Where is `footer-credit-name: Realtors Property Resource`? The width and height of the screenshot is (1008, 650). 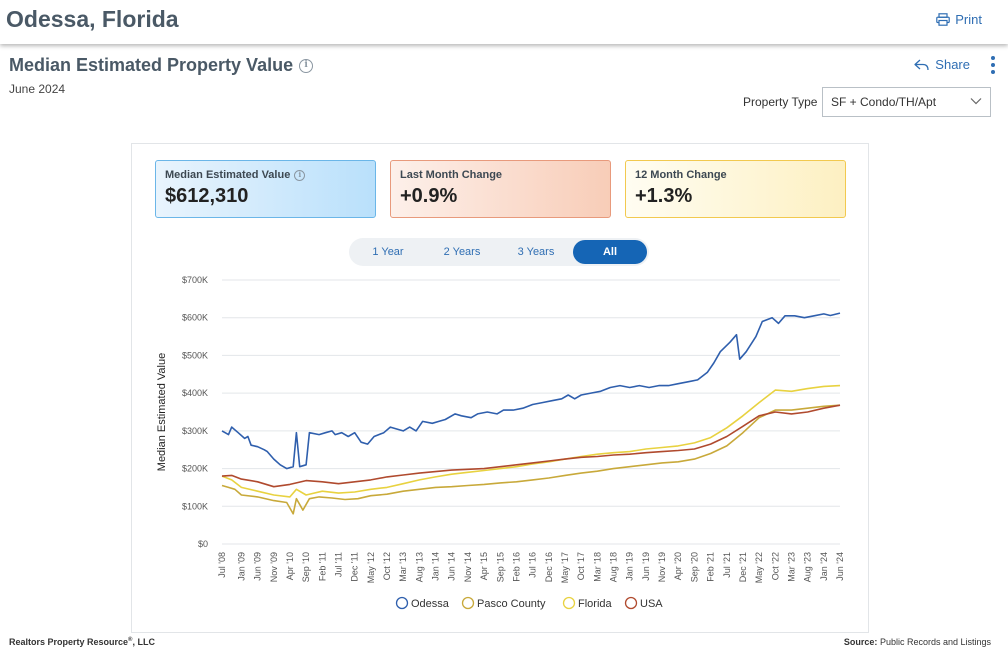
footer-credit-name: Realtors Property Resource is located at coordinates (69, 642).